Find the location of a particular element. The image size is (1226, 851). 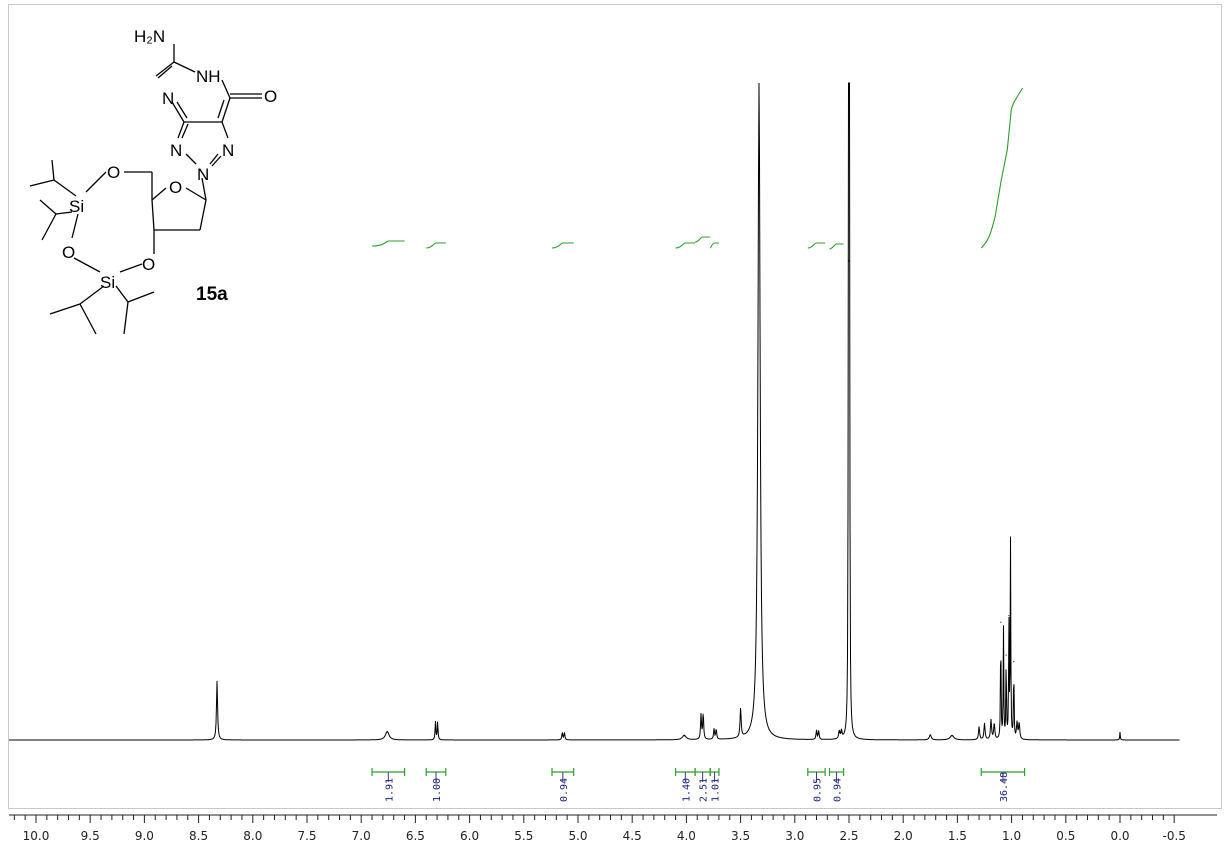

x-tick-label: 5.0 is located at coordinates (577, 836).